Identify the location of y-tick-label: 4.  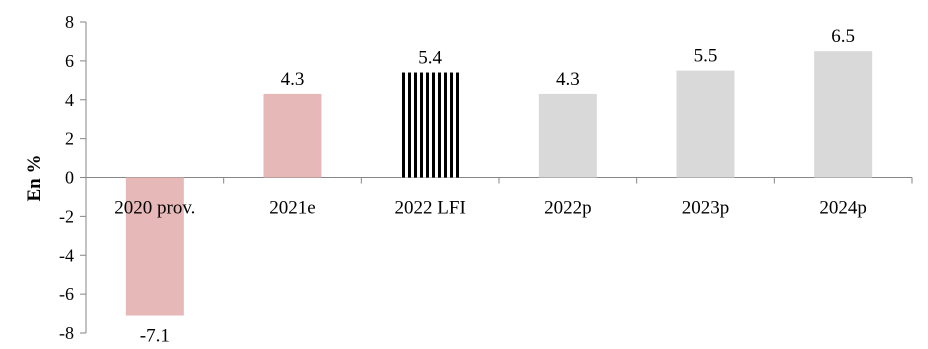
(69, 100).